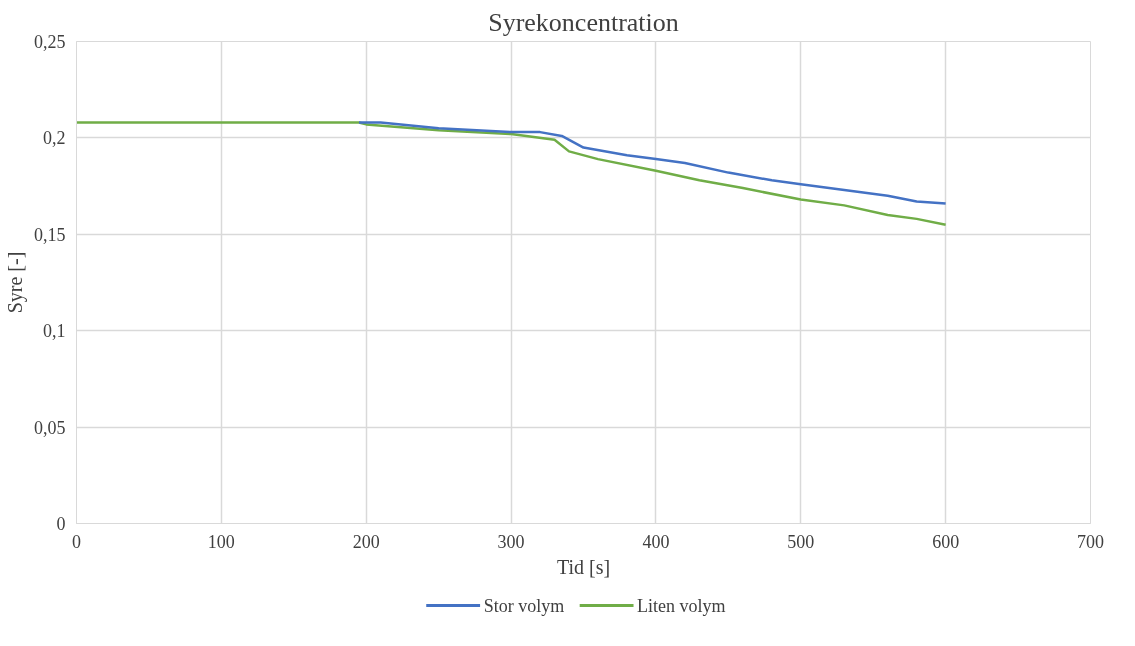 Image resolution: width=1135 pixels, height=646 pixels. What do you see at coordinates (524, 605) in the screenshot?
I see `legend-label: Stor volym` at bounding box center [524, 605].